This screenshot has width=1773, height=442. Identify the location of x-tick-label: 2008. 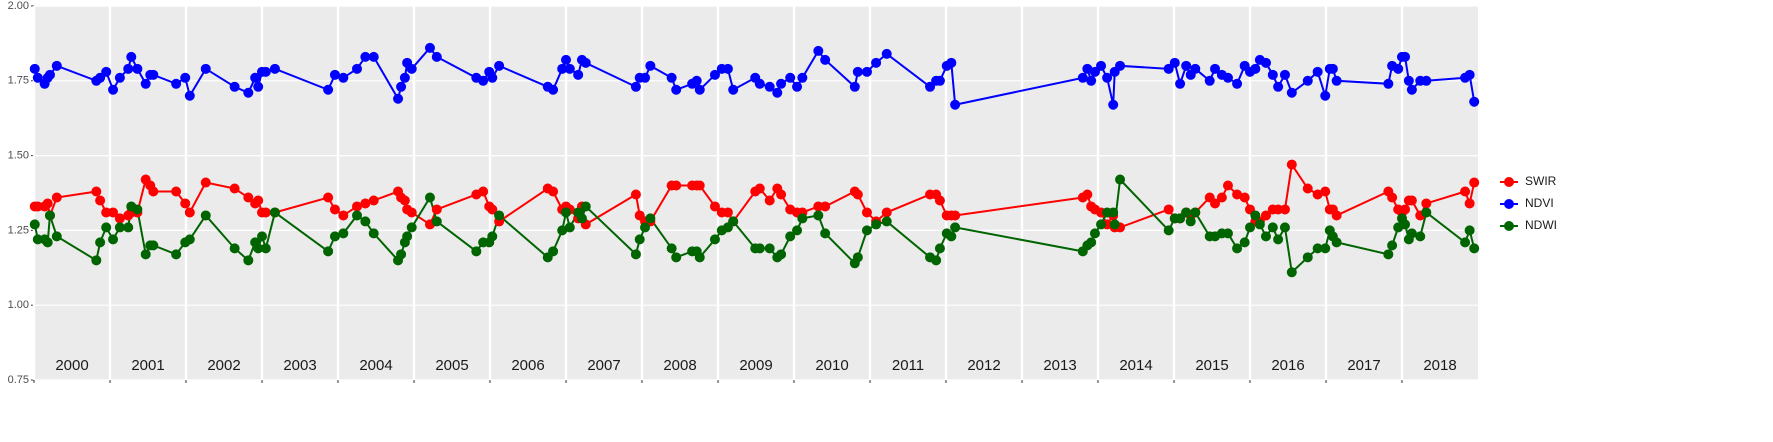
(679, 365).